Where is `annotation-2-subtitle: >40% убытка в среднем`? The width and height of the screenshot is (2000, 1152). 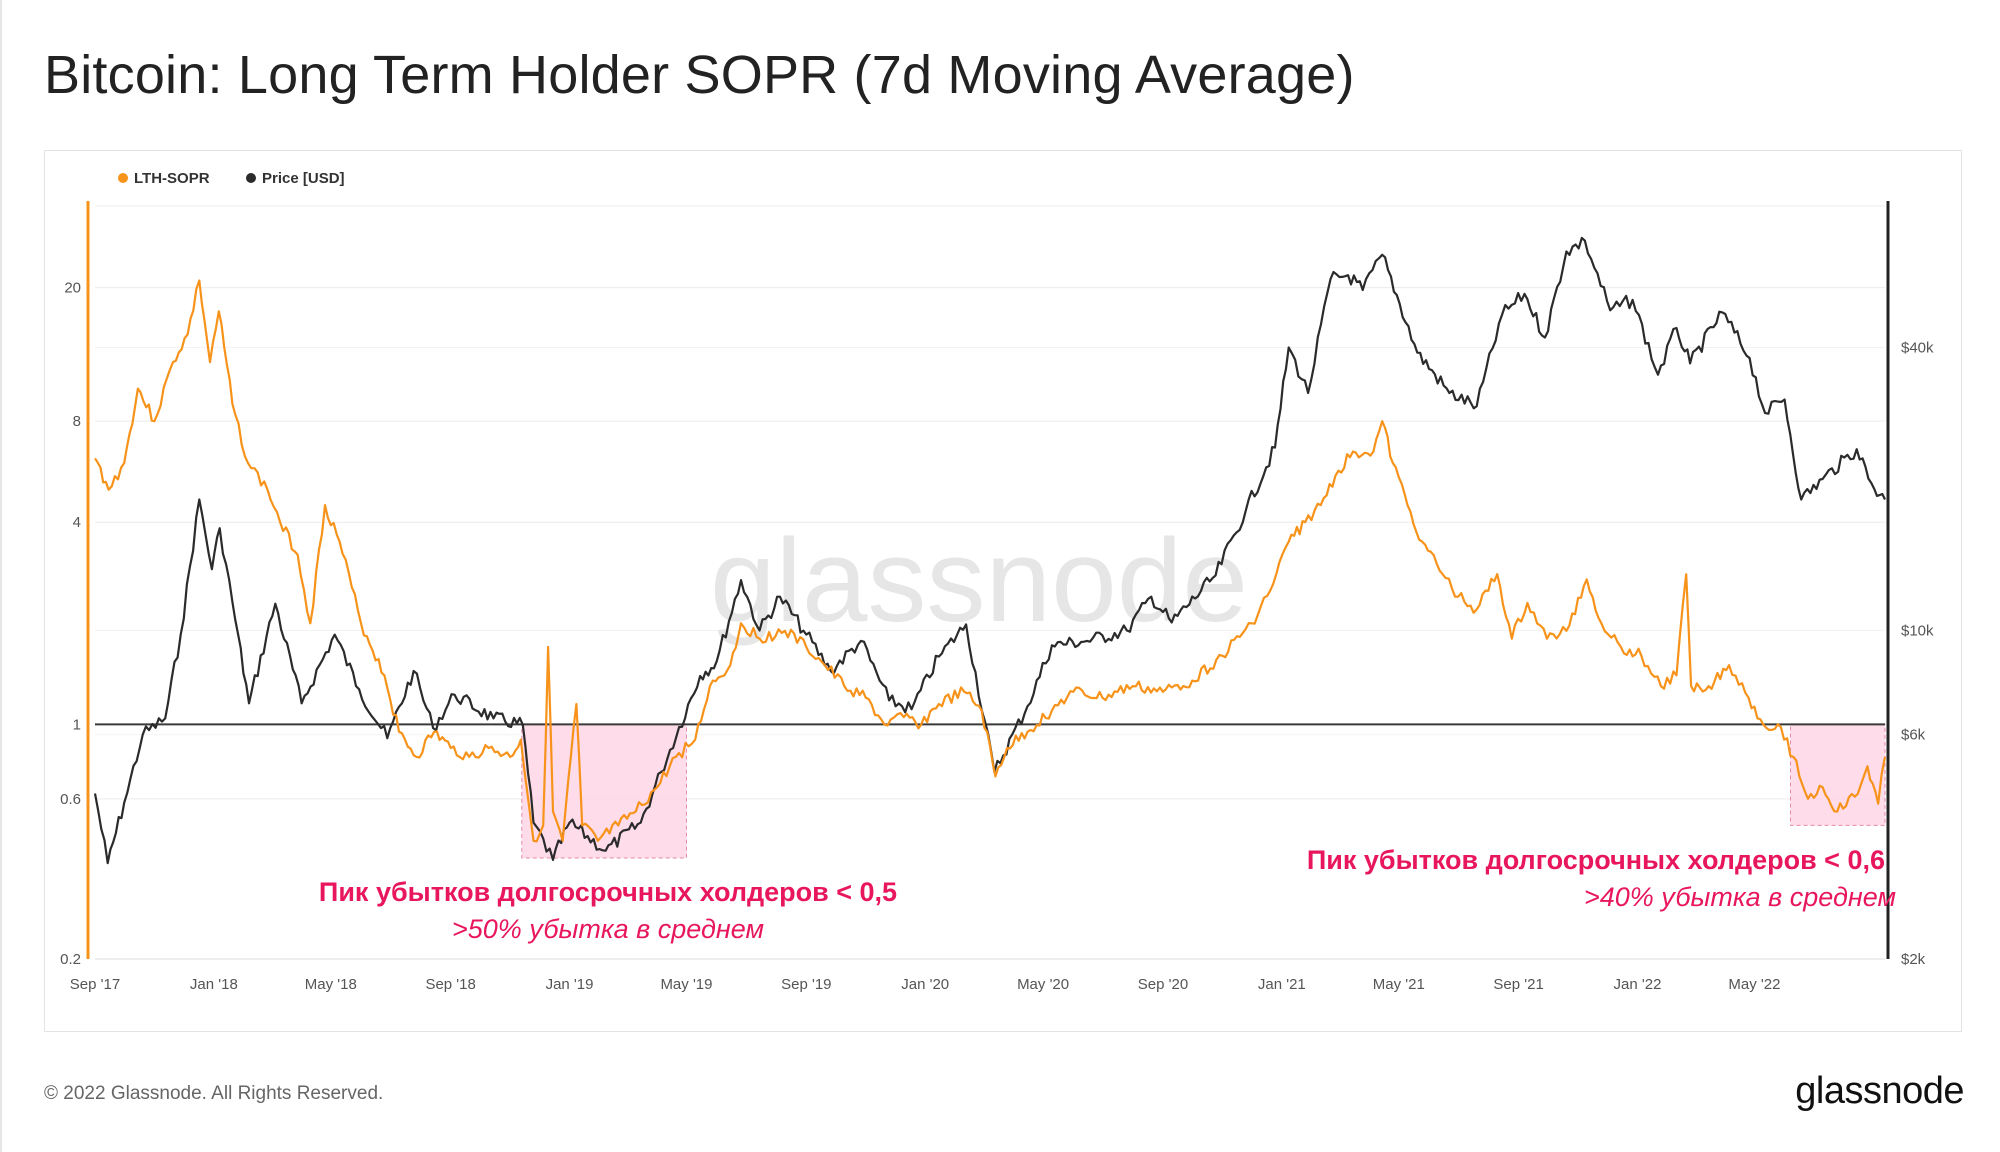 annotation-2-subtitle: >40% убытка в среднем is located at coordinates (1740, 897).